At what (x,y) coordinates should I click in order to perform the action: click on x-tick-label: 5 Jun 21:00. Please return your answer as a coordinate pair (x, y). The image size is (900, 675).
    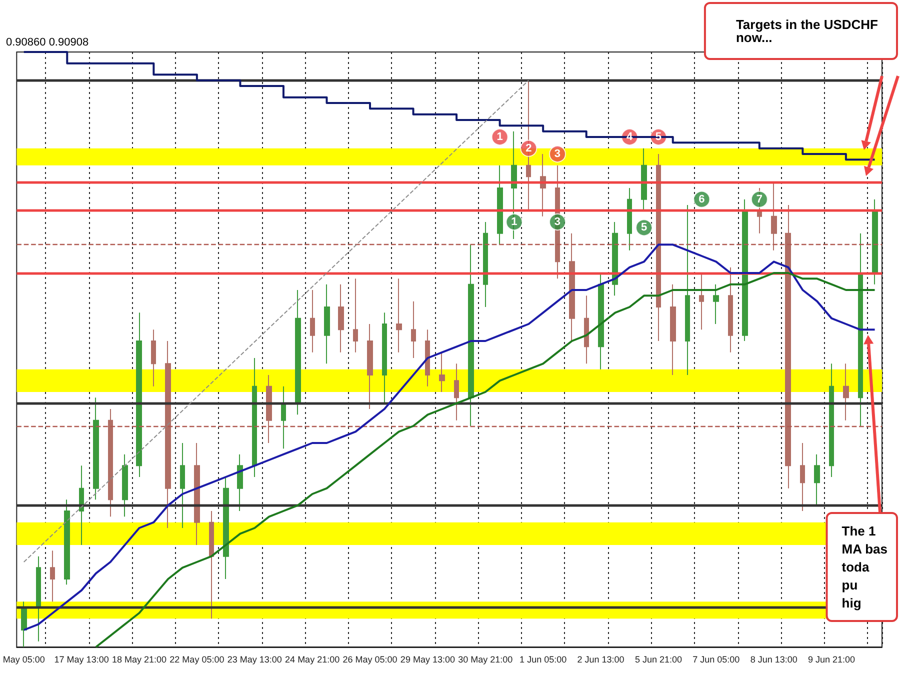
    Looking at the image, I should click on (658, 659).